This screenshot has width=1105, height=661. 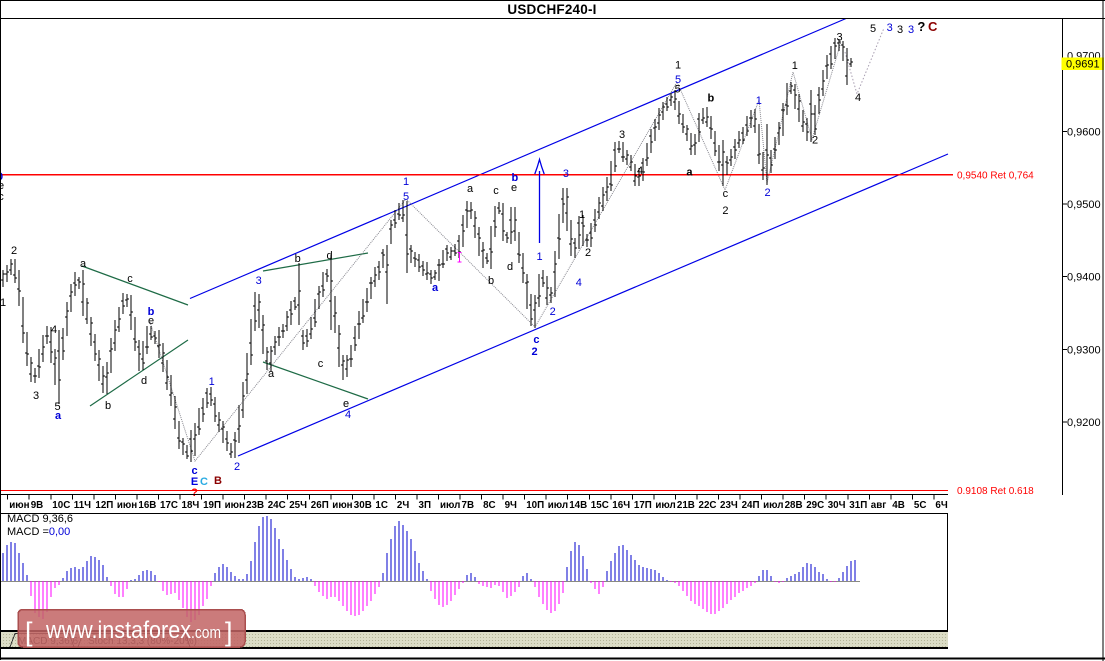 I want to click on svg-text: 23В, so click(x=255, y=505).